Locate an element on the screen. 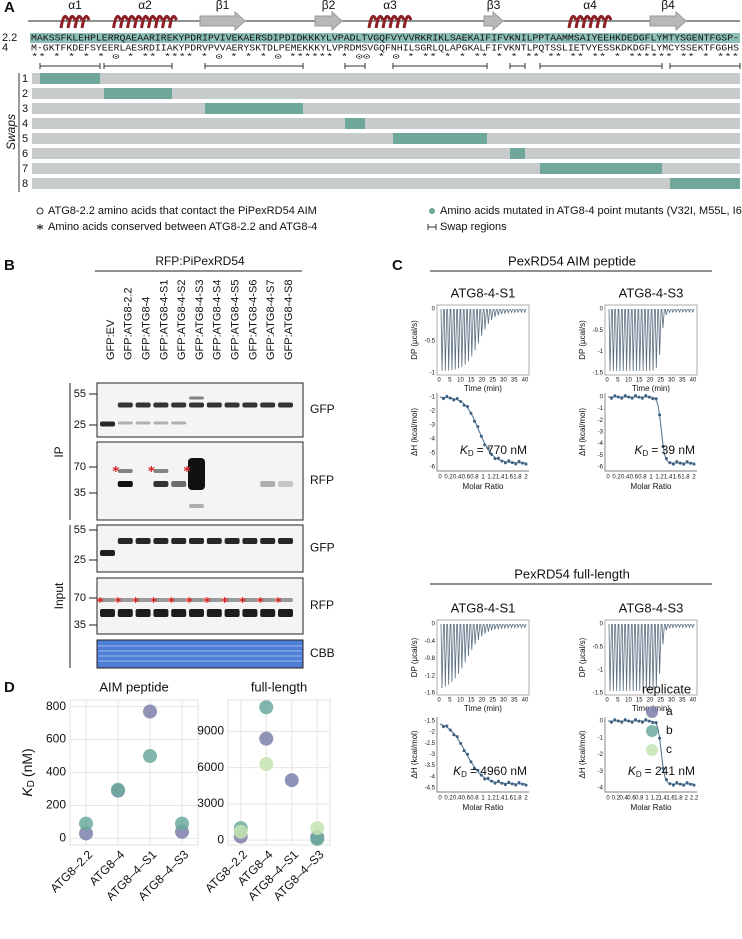  lane-label: GFP:ATG8-4-S3 is located at coordinates (200, 320).